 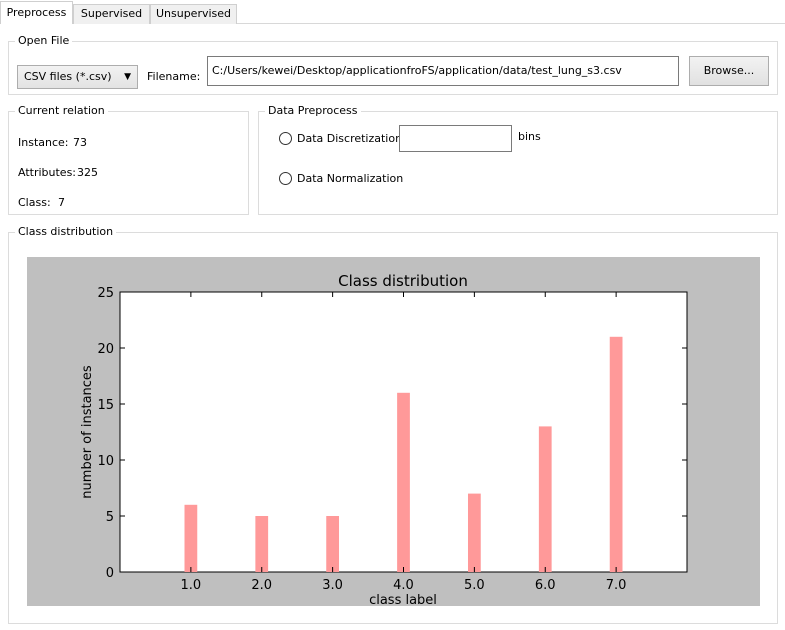 What do you see at coordinates (285, 138) in the screenshot?
I see `discretization-radio` at bounding box center [285, 138].